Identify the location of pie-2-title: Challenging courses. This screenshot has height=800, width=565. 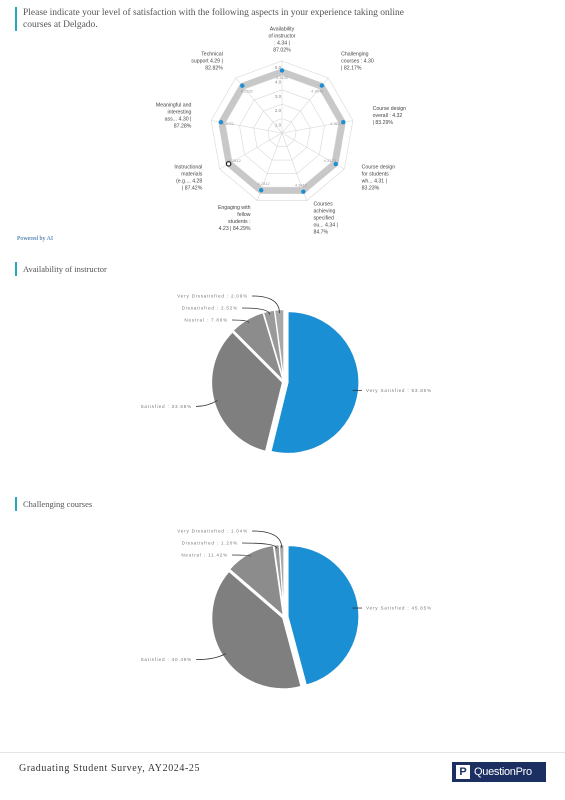
(58, 504).